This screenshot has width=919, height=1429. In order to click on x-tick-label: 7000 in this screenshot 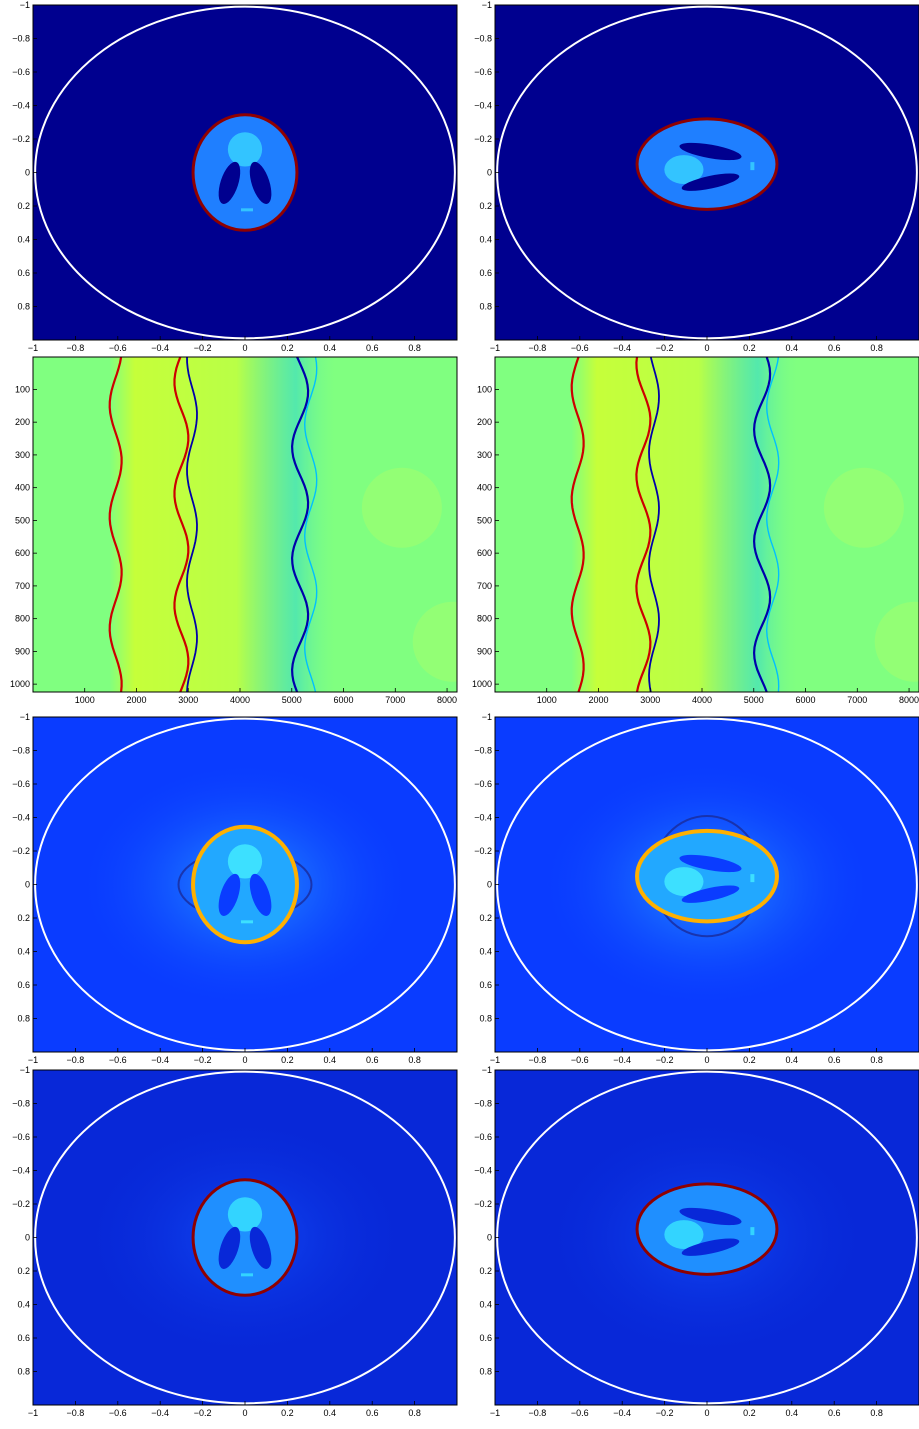, I will do `click(395, 700)`.